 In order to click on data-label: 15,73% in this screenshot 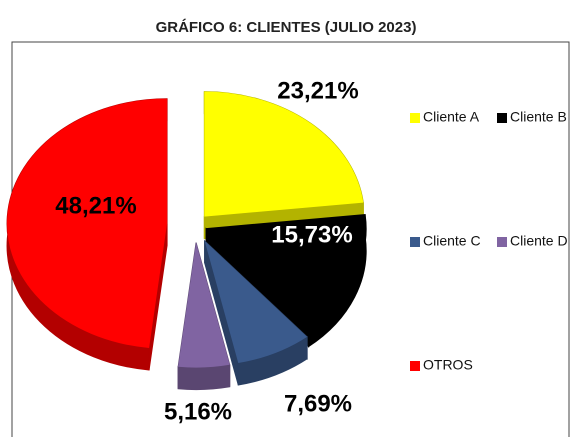, I will do `click(311, 234)`.